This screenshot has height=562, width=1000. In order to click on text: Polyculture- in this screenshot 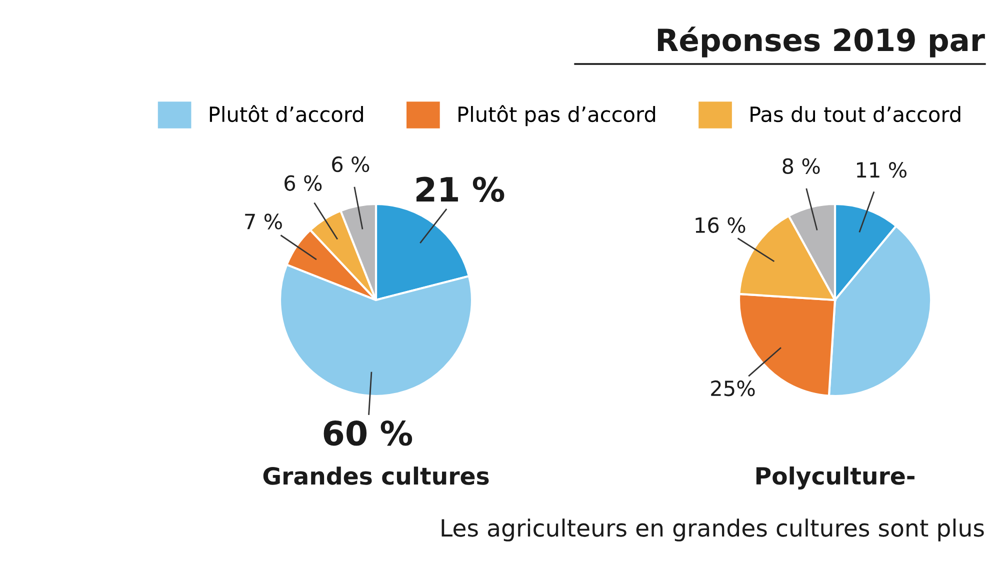, I will do `click(835, 478)`.